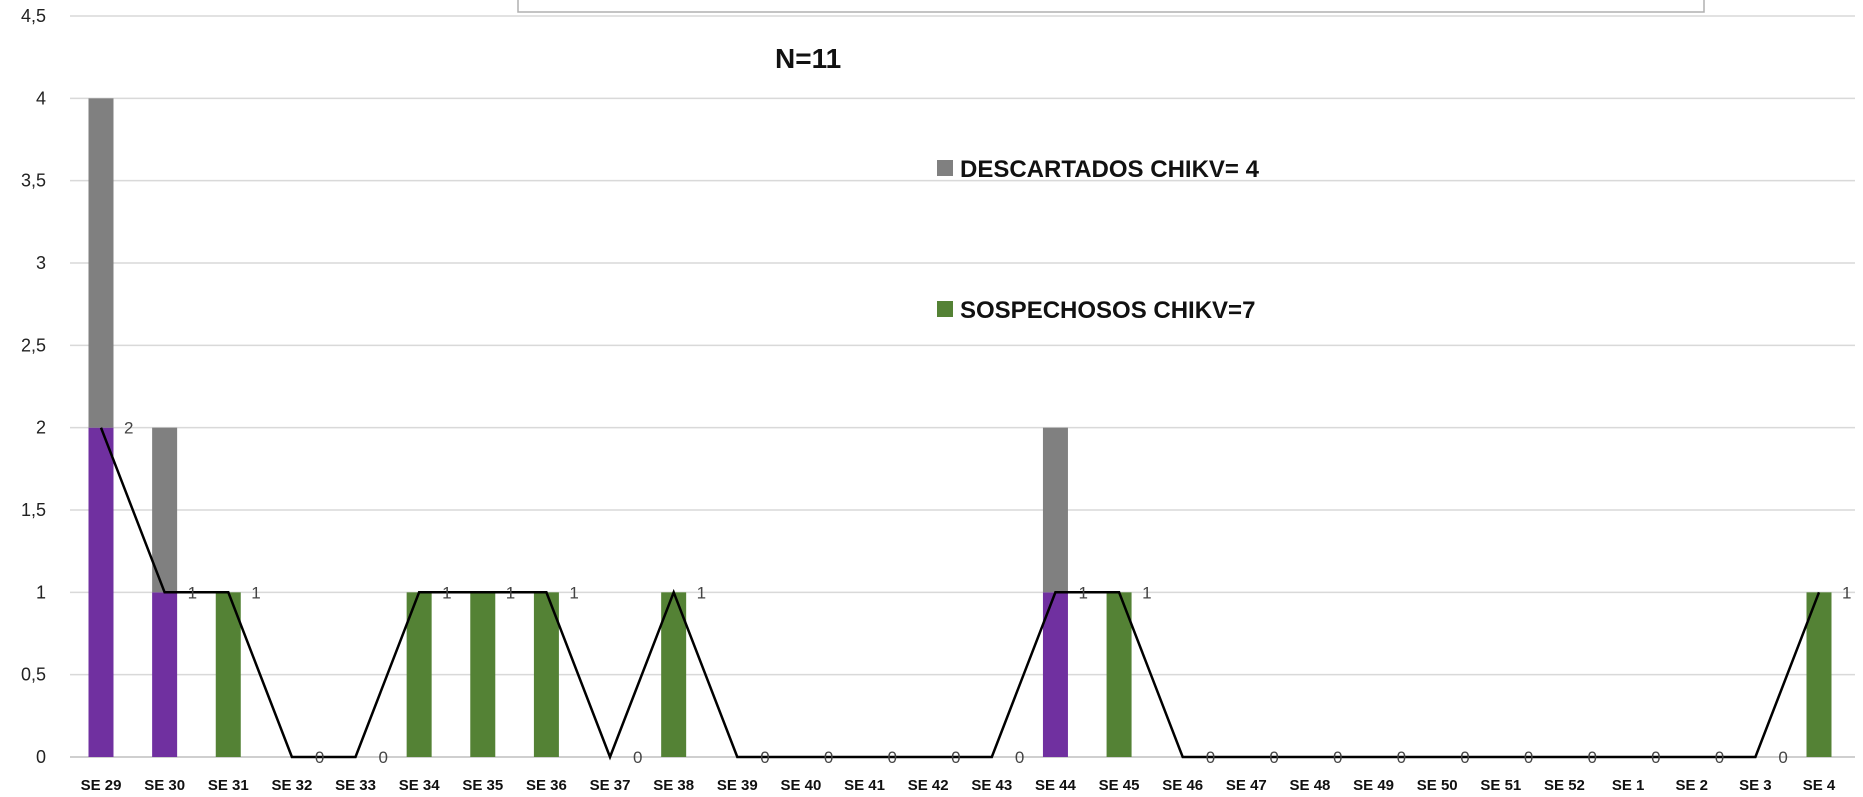 Image resolution: width=1863 pixels, height=797 pixels. I want to click on x-tick-label: SE 37, so click(610, 785).